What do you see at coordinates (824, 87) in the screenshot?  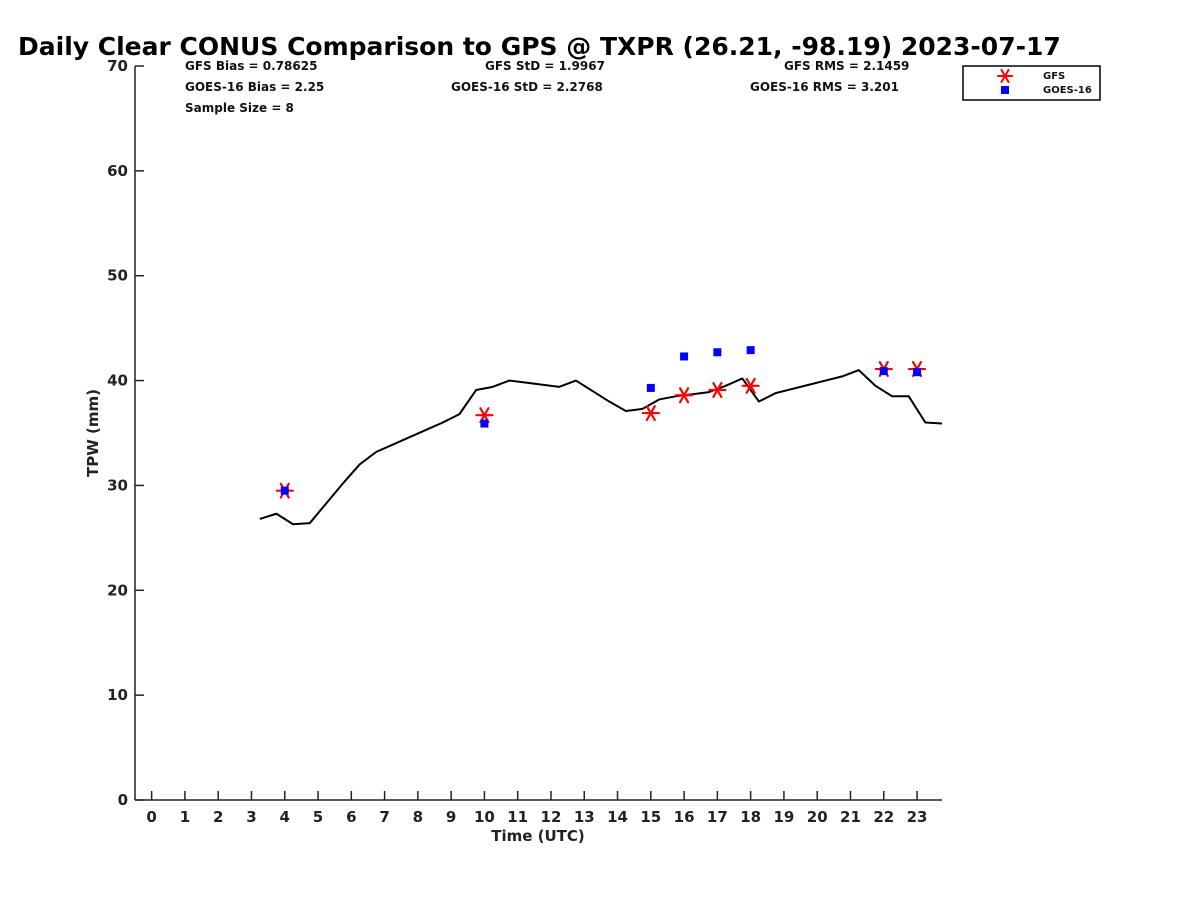 I see `goes-rms-text: GOES-16 RMS = 3.201` at bounding box center [824, 87].